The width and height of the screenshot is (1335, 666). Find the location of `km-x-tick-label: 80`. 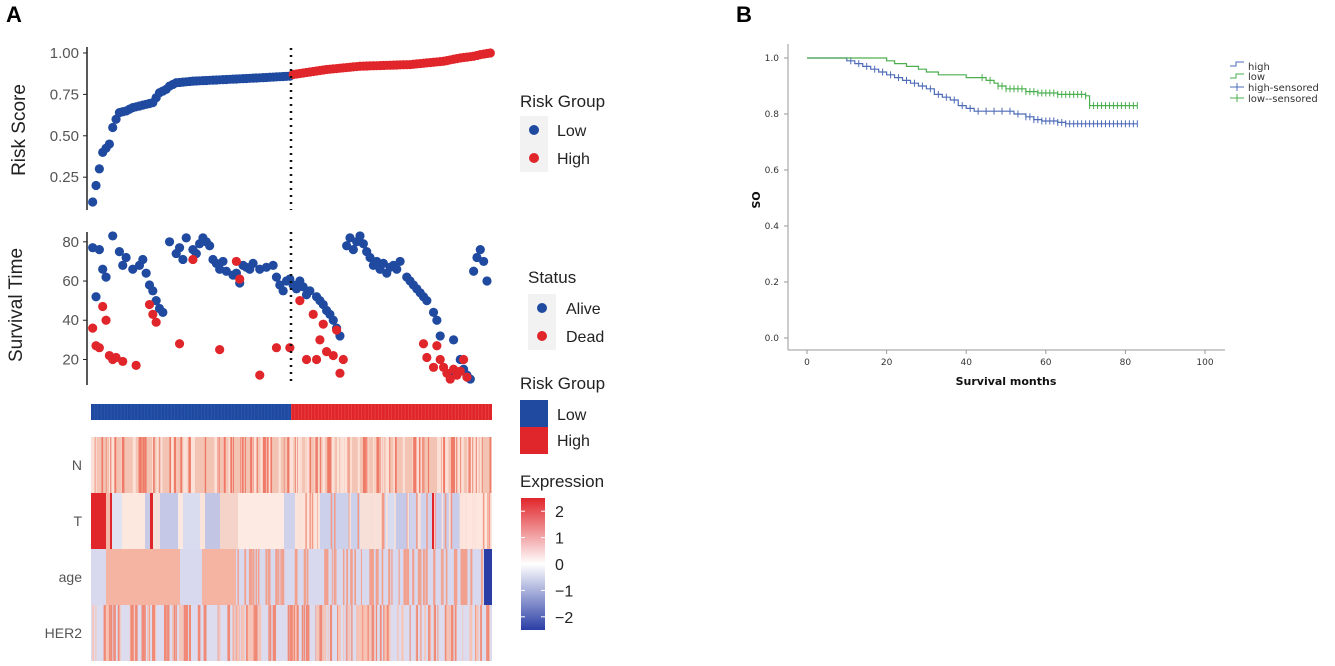

km-x-tick-label: 80 is located at coordinates (1126, 363).